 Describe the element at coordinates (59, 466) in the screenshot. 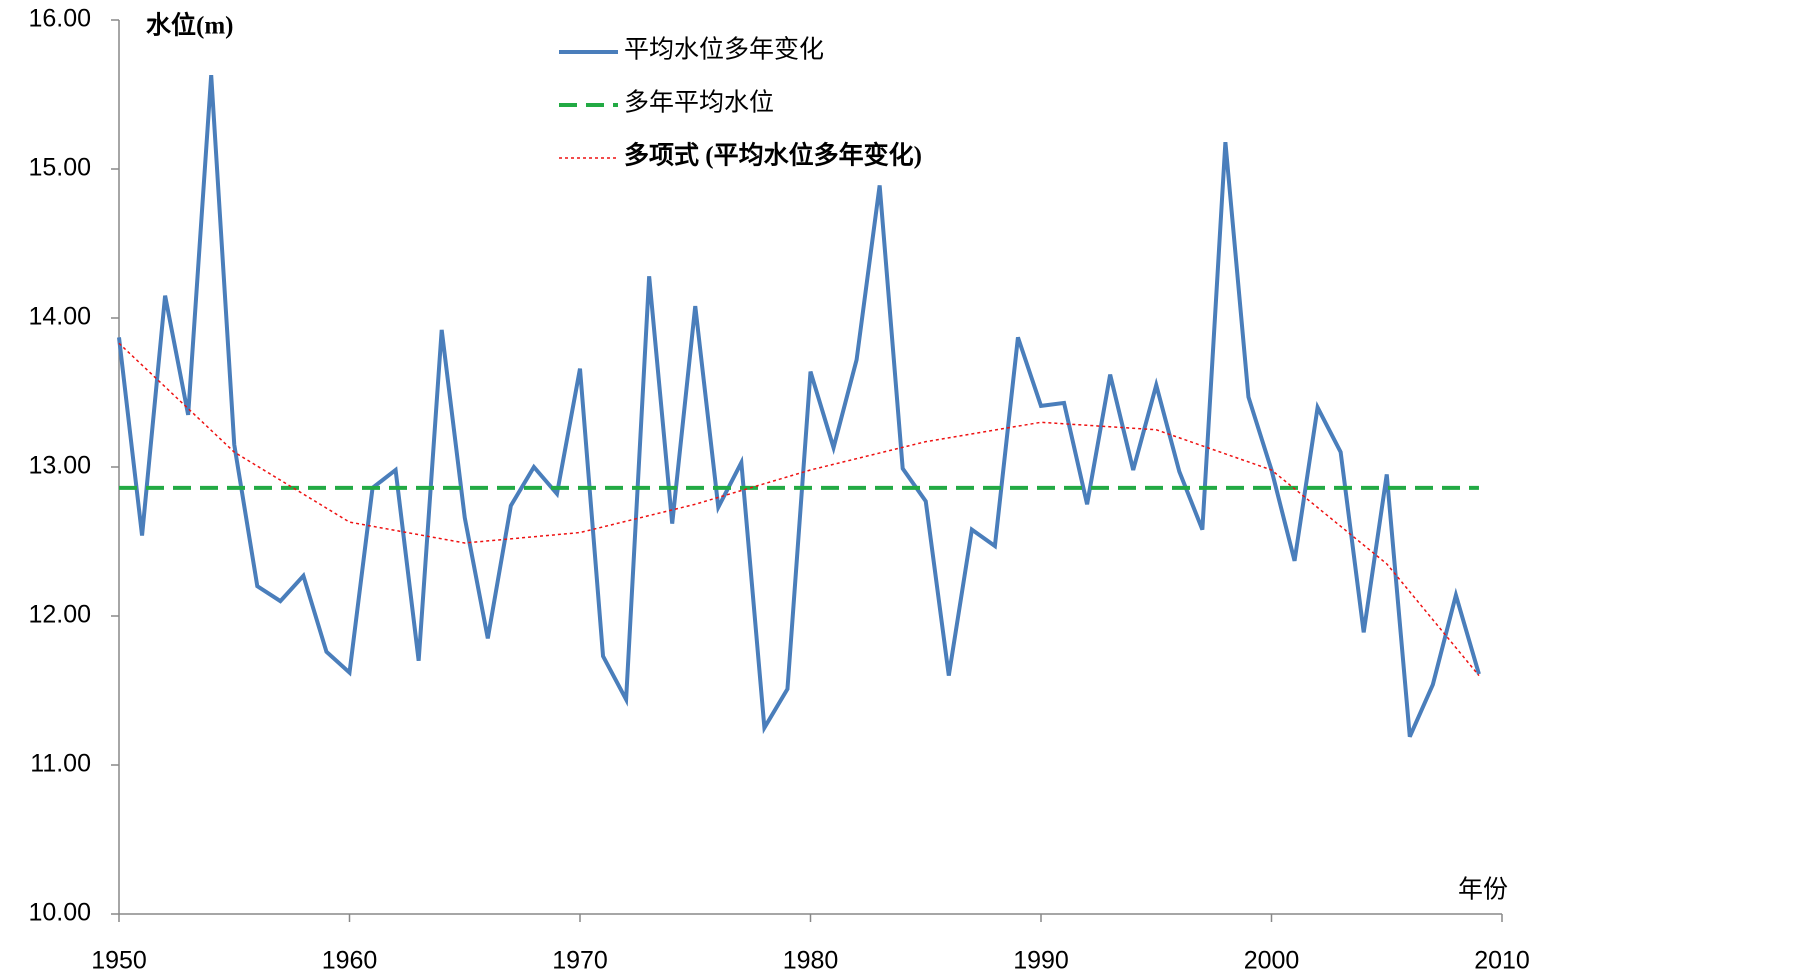

I see `y-tick-label: 13.00` at that location.